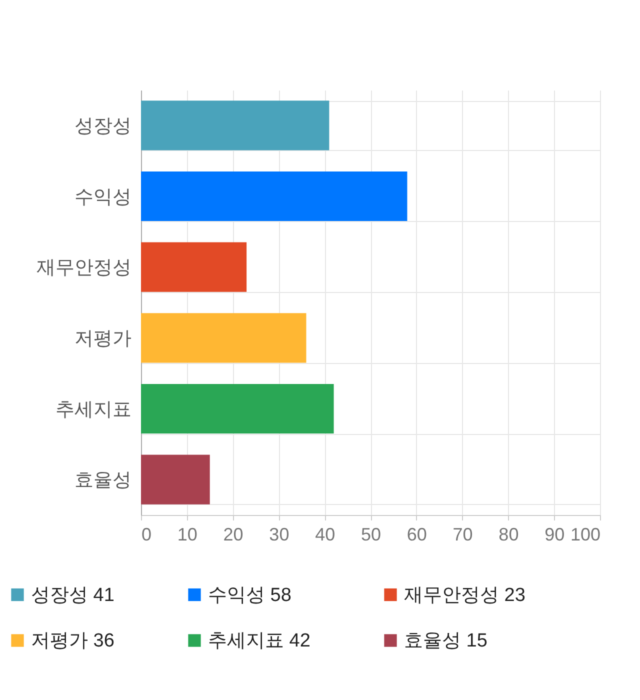 Image resolution: width=640 pixels, height=700 pixels. I want to click on x-tick-label: 30, so click(279, 534).